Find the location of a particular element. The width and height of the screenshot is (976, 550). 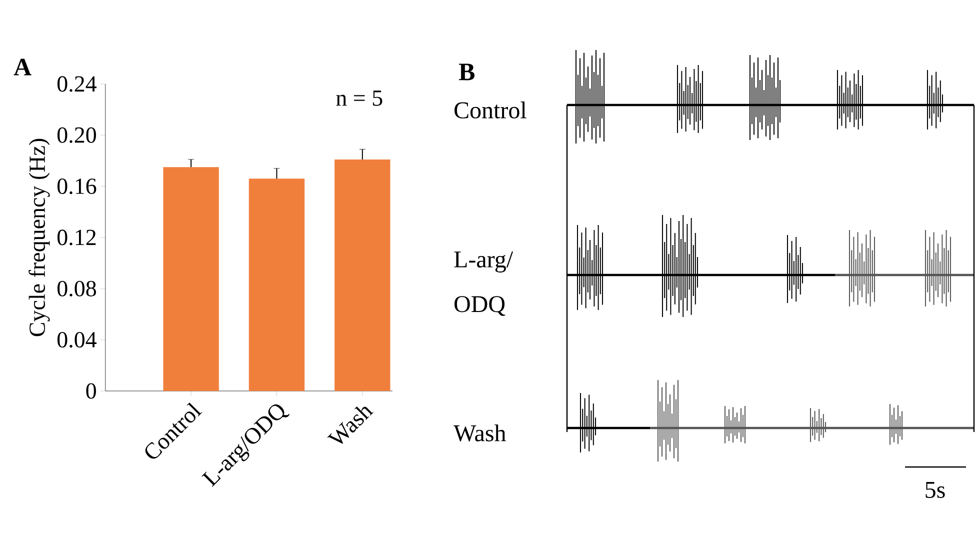

y-axis-title: Cycle frequency (Hz) is located at coordinates (39, 237).